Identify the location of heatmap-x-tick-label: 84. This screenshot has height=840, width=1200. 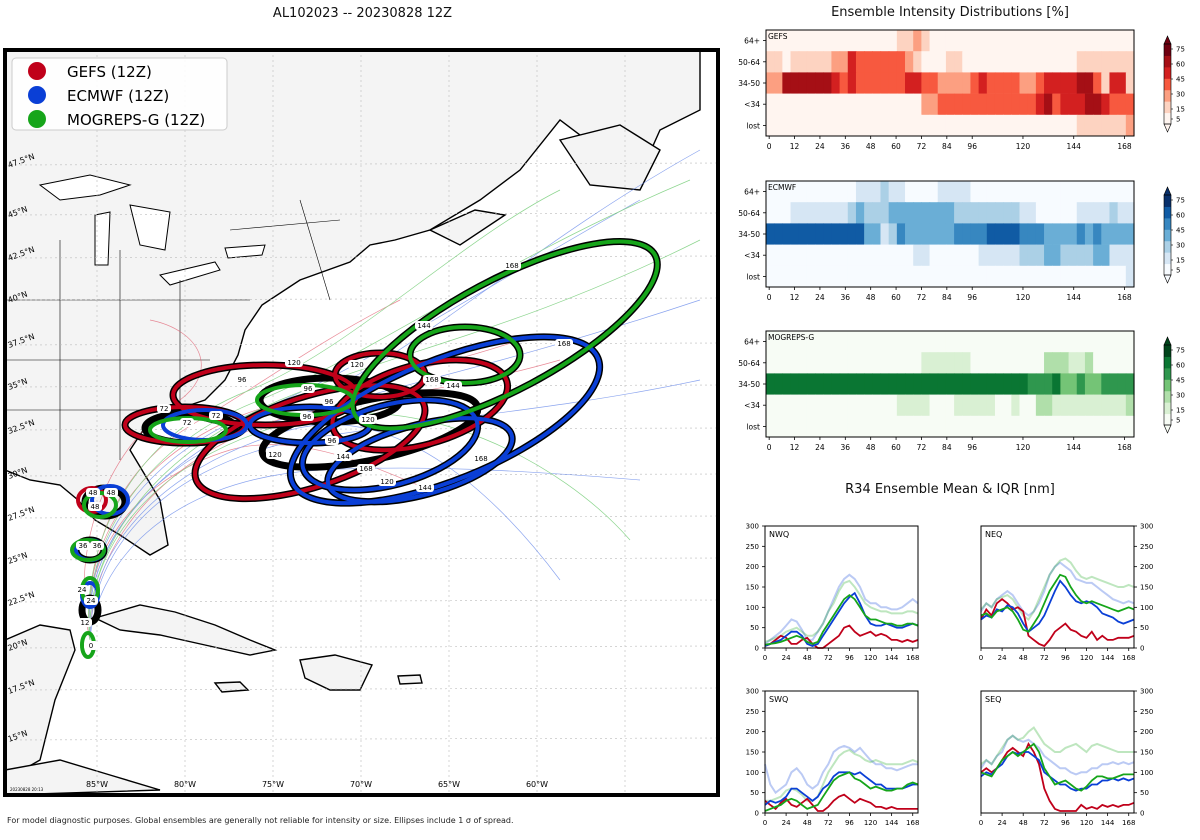
(947, 146).